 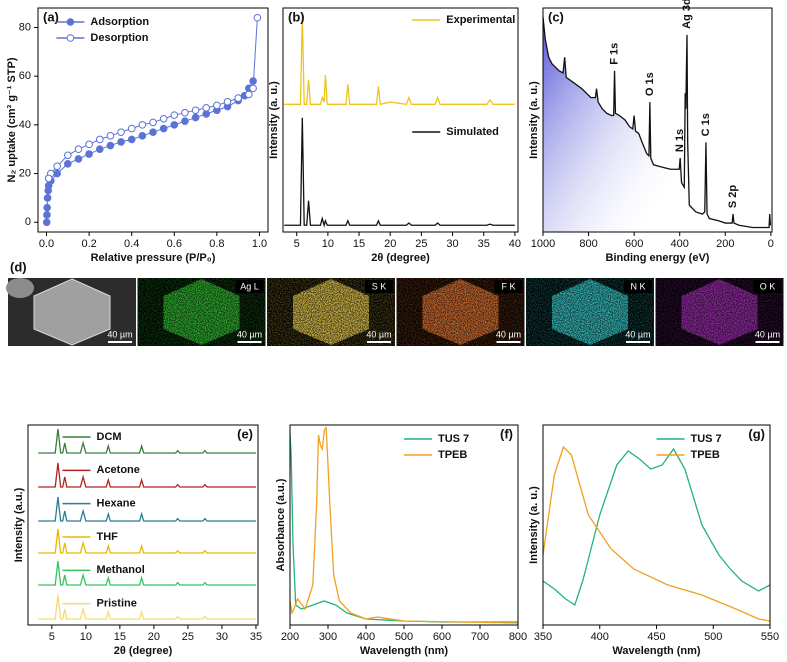 What do you see at coordinates (637, 286) in the screenshot?
I see `element-label: N K` at bounding box center [637, 286].